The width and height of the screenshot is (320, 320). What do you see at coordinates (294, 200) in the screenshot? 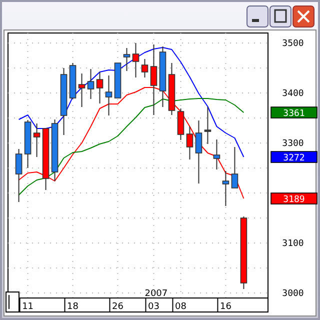
I see `y2-tick-label: 3189` at bounding box center [294, 200].